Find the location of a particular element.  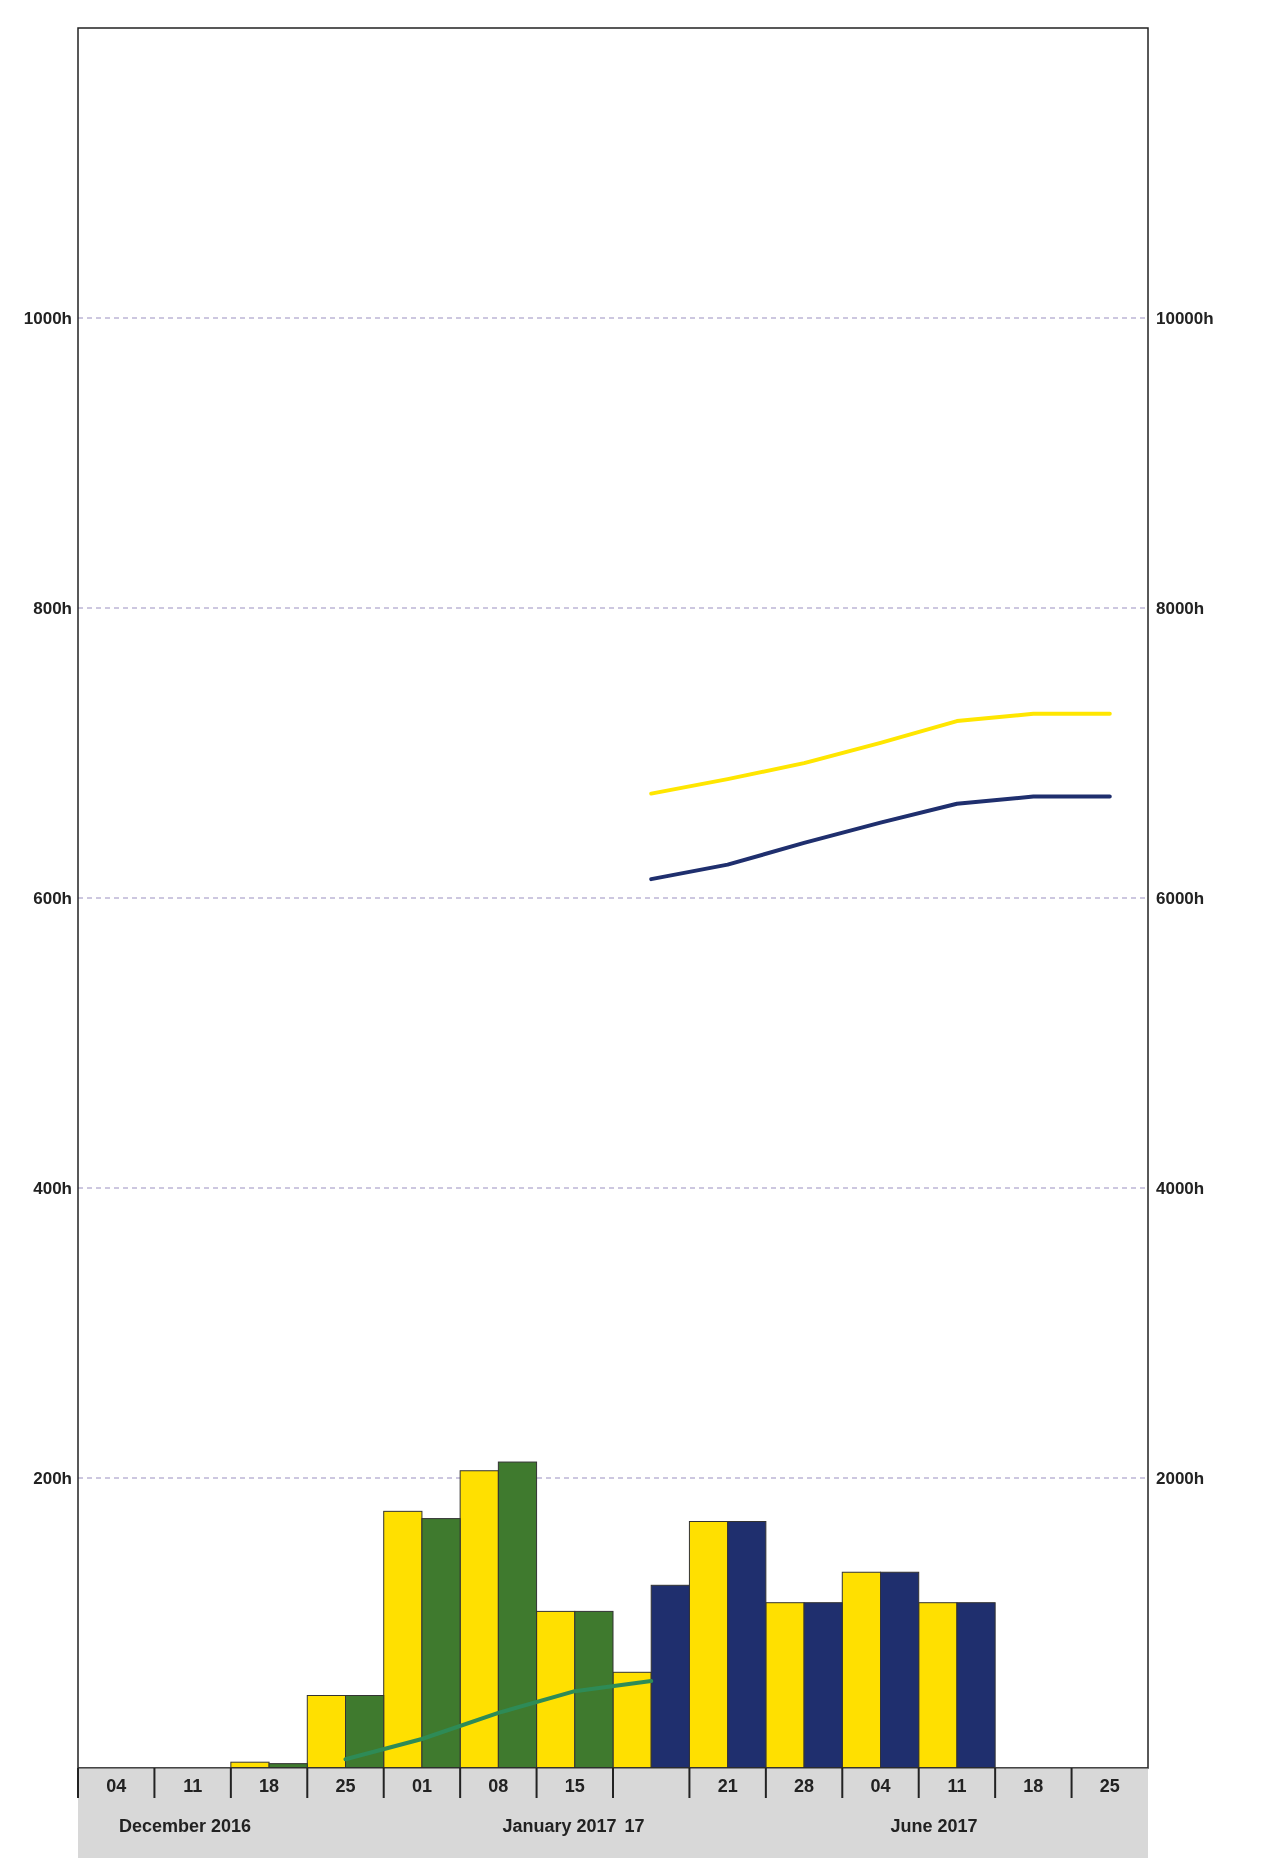

y2-tick-label: 10000h is located at coordinates (1185, 318).